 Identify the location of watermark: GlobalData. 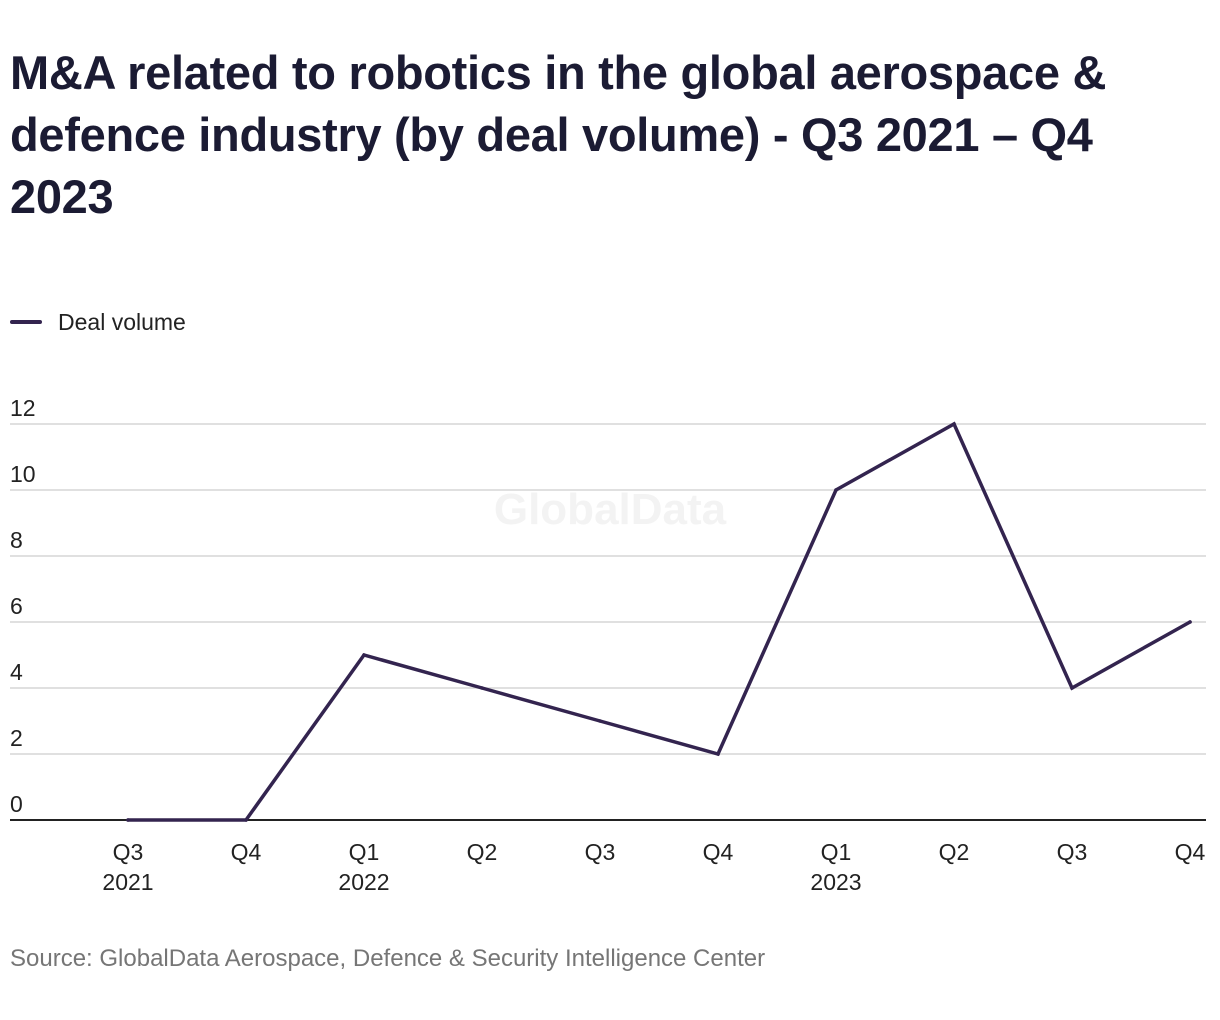
(610, 509).